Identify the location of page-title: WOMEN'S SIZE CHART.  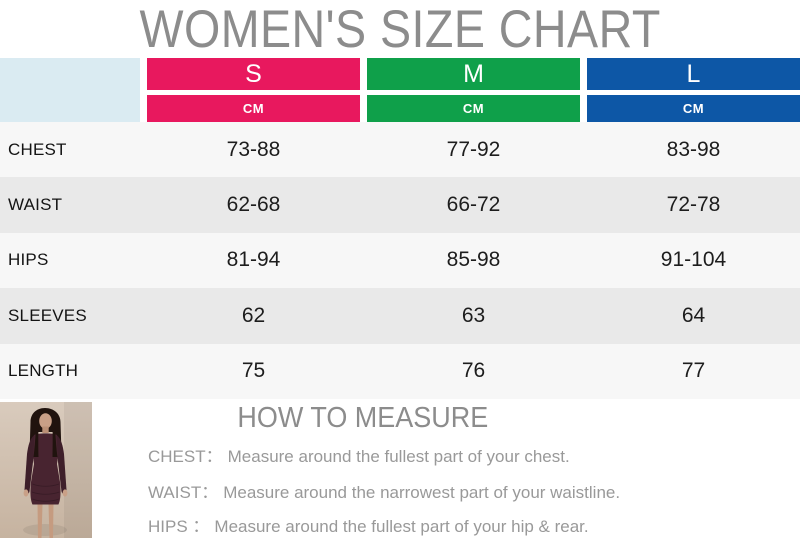
(400, 29).